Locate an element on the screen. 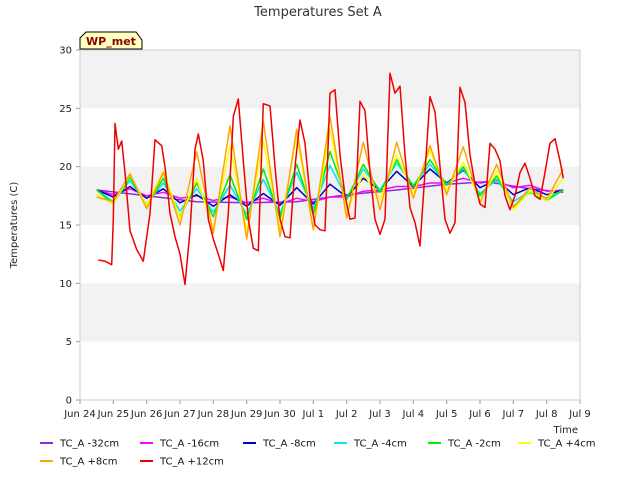 This screenshot has width=640, height=480. badge-label: WP_met is located at coordinates (111, 41).